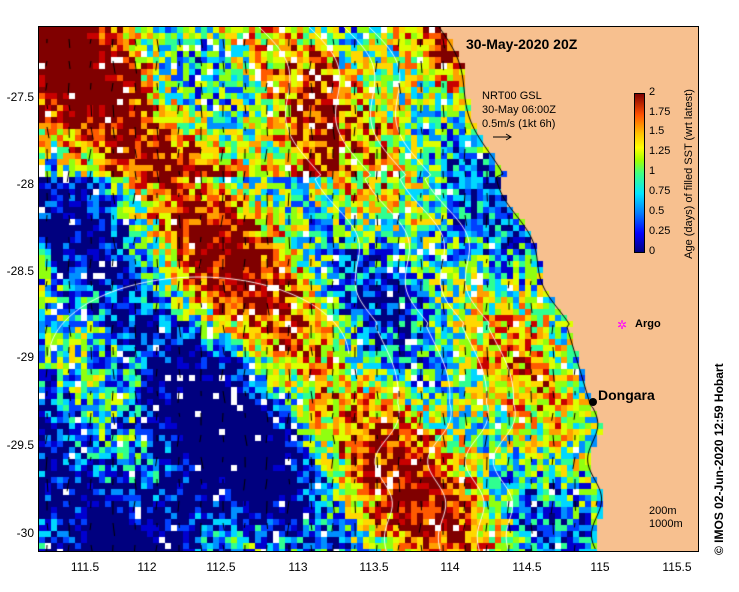 The width and height of the screenshot is (739, 592). I want to click on colorbar-tick: 0.25, so click(660, 231).